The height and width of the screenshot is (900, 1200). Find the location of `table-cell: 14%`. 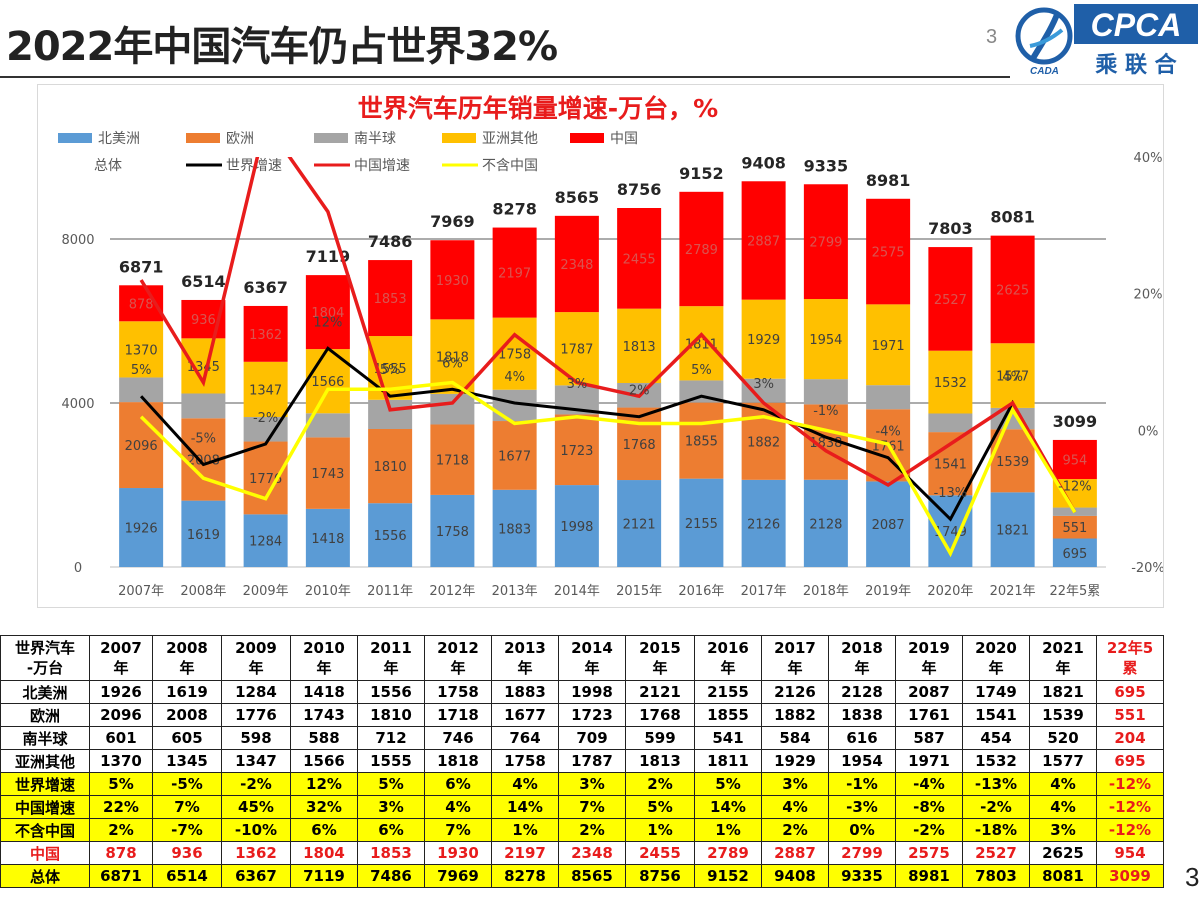

table-cell: 14% is located at coordinates (728, 807).